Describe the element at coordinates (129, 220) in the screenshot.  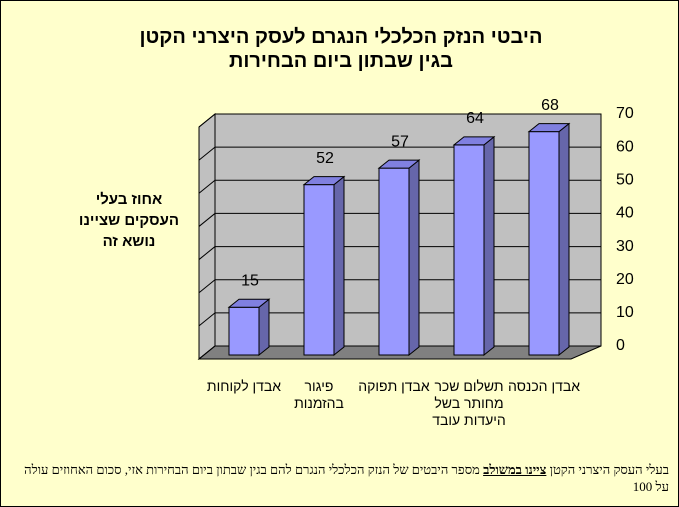
I see `y-axis-label: אחוז בעלי העסקים שציינו נושא זה` at that location.